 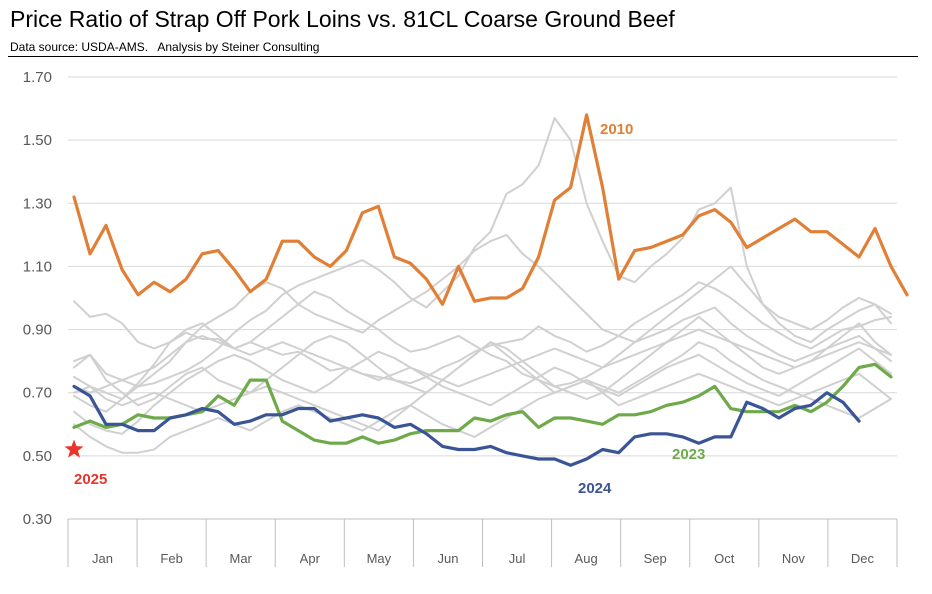 What do you see at coordinates (688, 454) in the screenshot?
I see `series-label-2023: 2023` at bounding box center [688, 454].